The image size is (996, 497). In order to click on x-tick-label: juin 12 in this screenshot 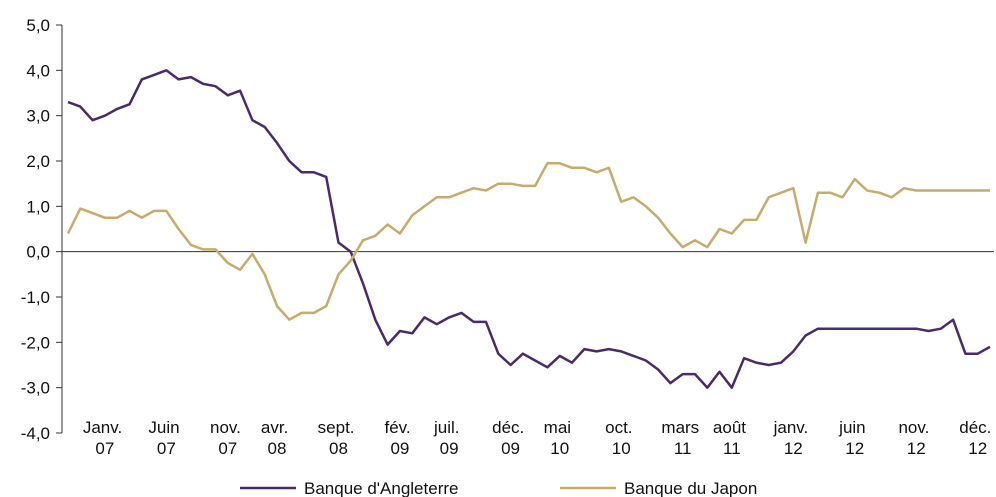, I will do `click(854, 438)`.